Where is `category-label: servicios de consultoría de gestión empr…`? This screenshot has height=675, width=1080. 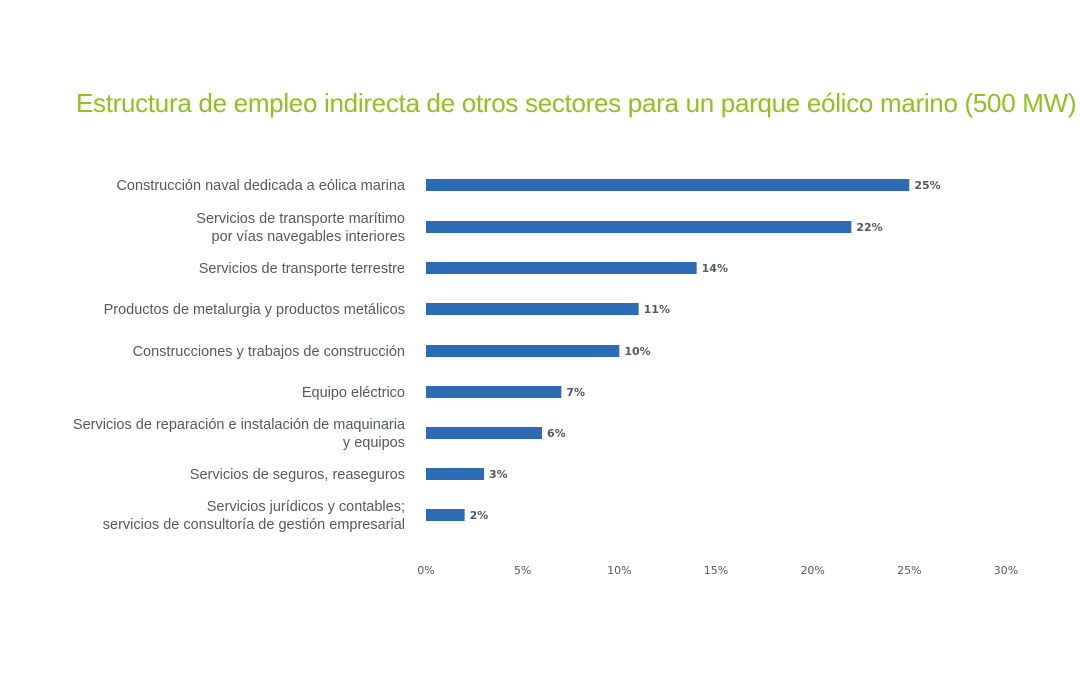 category-label: servicios de consultoría de gestión empr… is located at coordinates (254, 525).